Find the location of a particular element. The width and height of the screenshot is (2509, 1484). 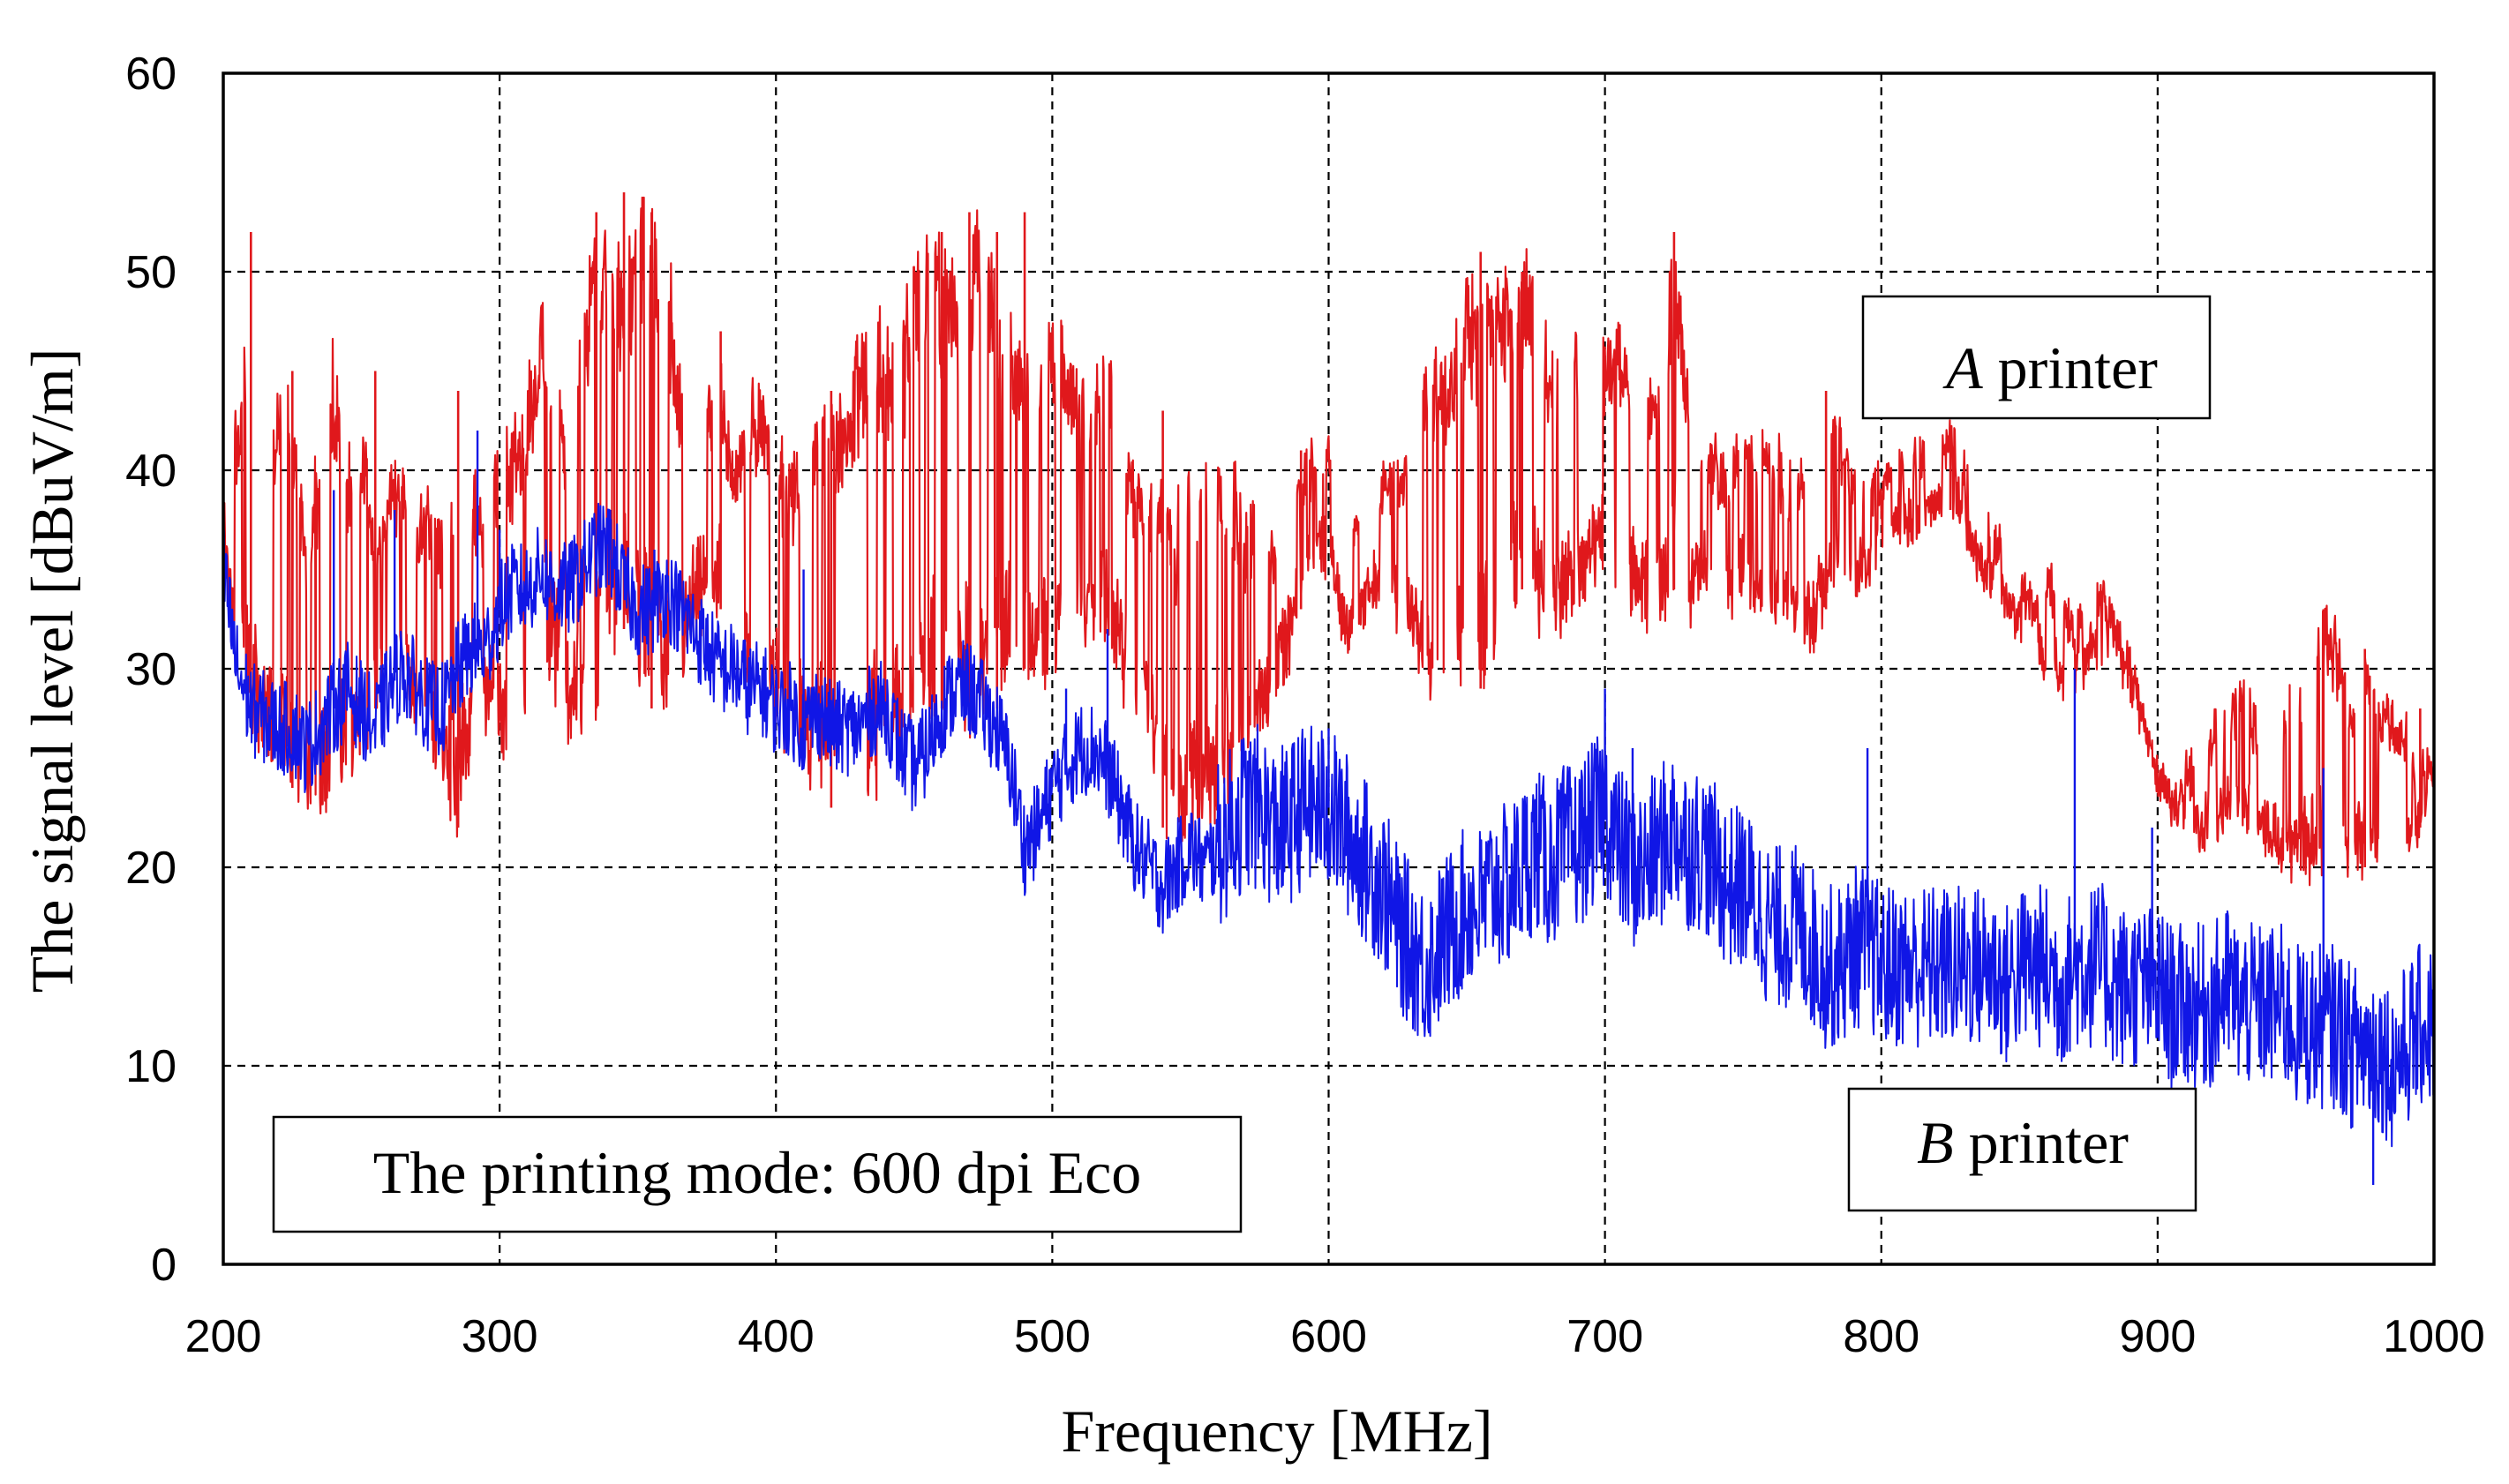

x-tick-label: 200 is located at coordinates (224, 1336).